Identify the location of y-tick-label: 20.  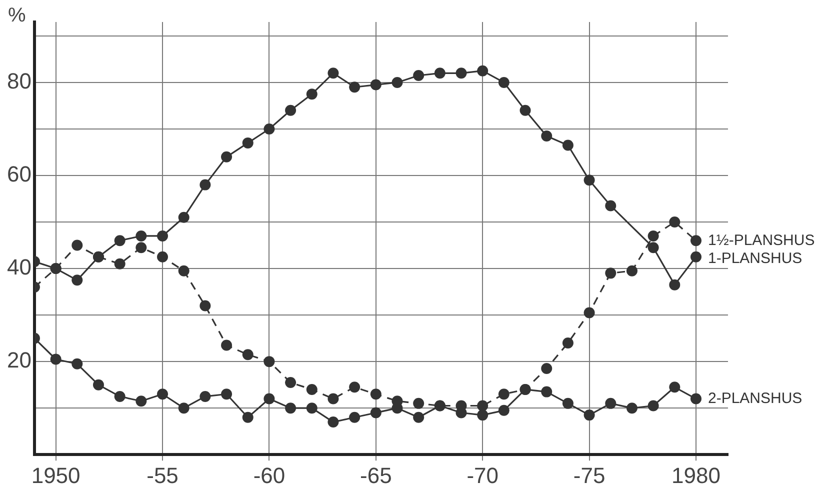
(19, 360).